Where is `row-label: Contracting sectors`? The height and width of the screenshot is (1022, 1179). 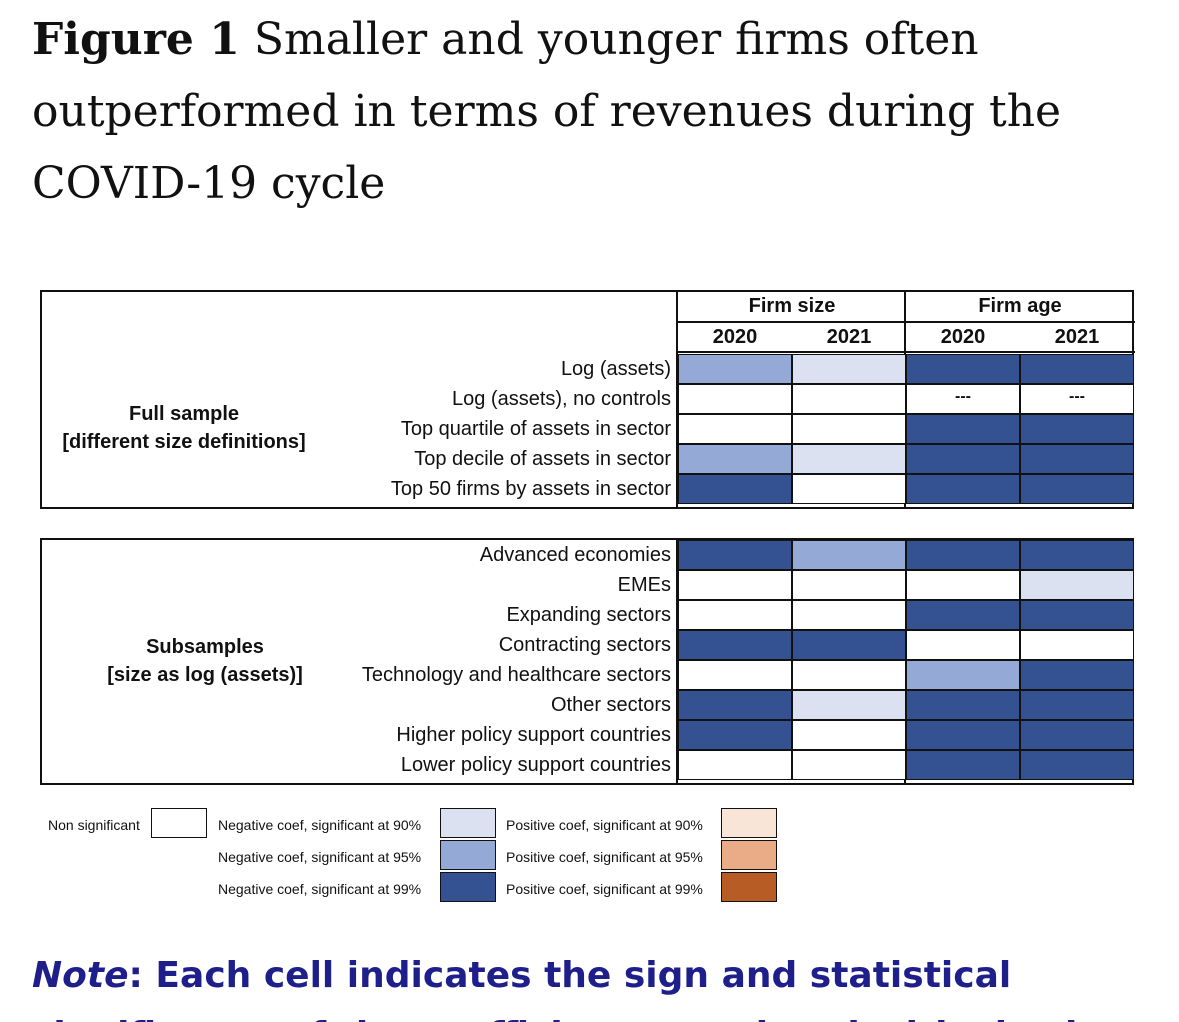
row-label: Contracting sectors is located at coordinates (584, 645).